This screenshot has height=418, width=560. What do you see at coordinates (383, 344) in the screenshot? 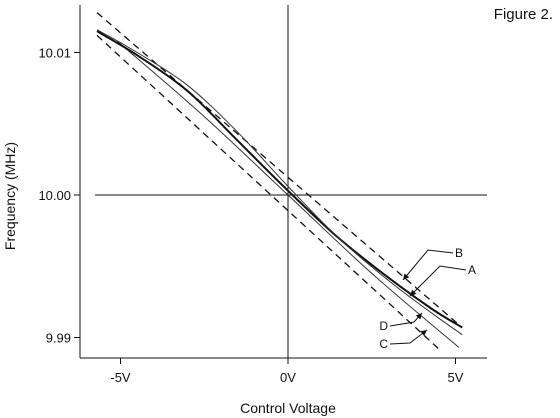
I see `curve-label-c: C` at bounding box center [383, 344].